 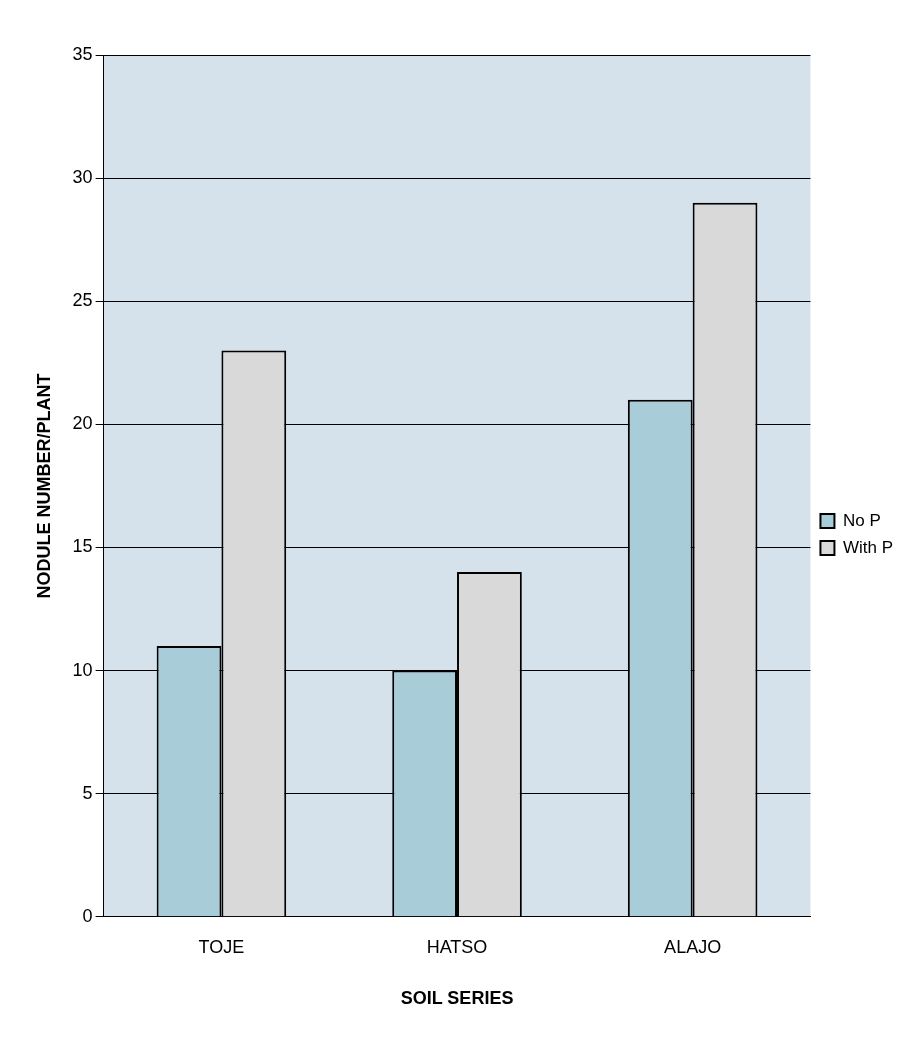 I want to click on y-tick-label: 5, so click(x=87, y=792).